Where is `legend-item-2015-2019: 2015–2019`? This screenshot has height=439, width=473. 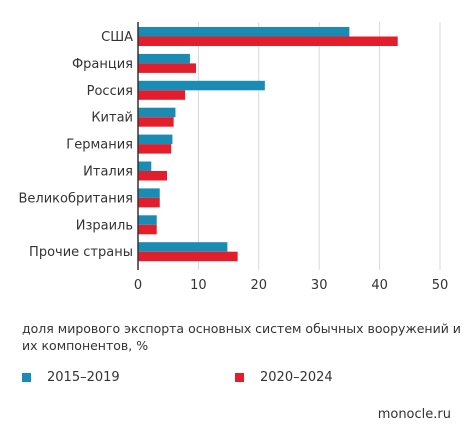
legend-item-2015-2019: 2015–2019 is located at coordinates (71, 377).